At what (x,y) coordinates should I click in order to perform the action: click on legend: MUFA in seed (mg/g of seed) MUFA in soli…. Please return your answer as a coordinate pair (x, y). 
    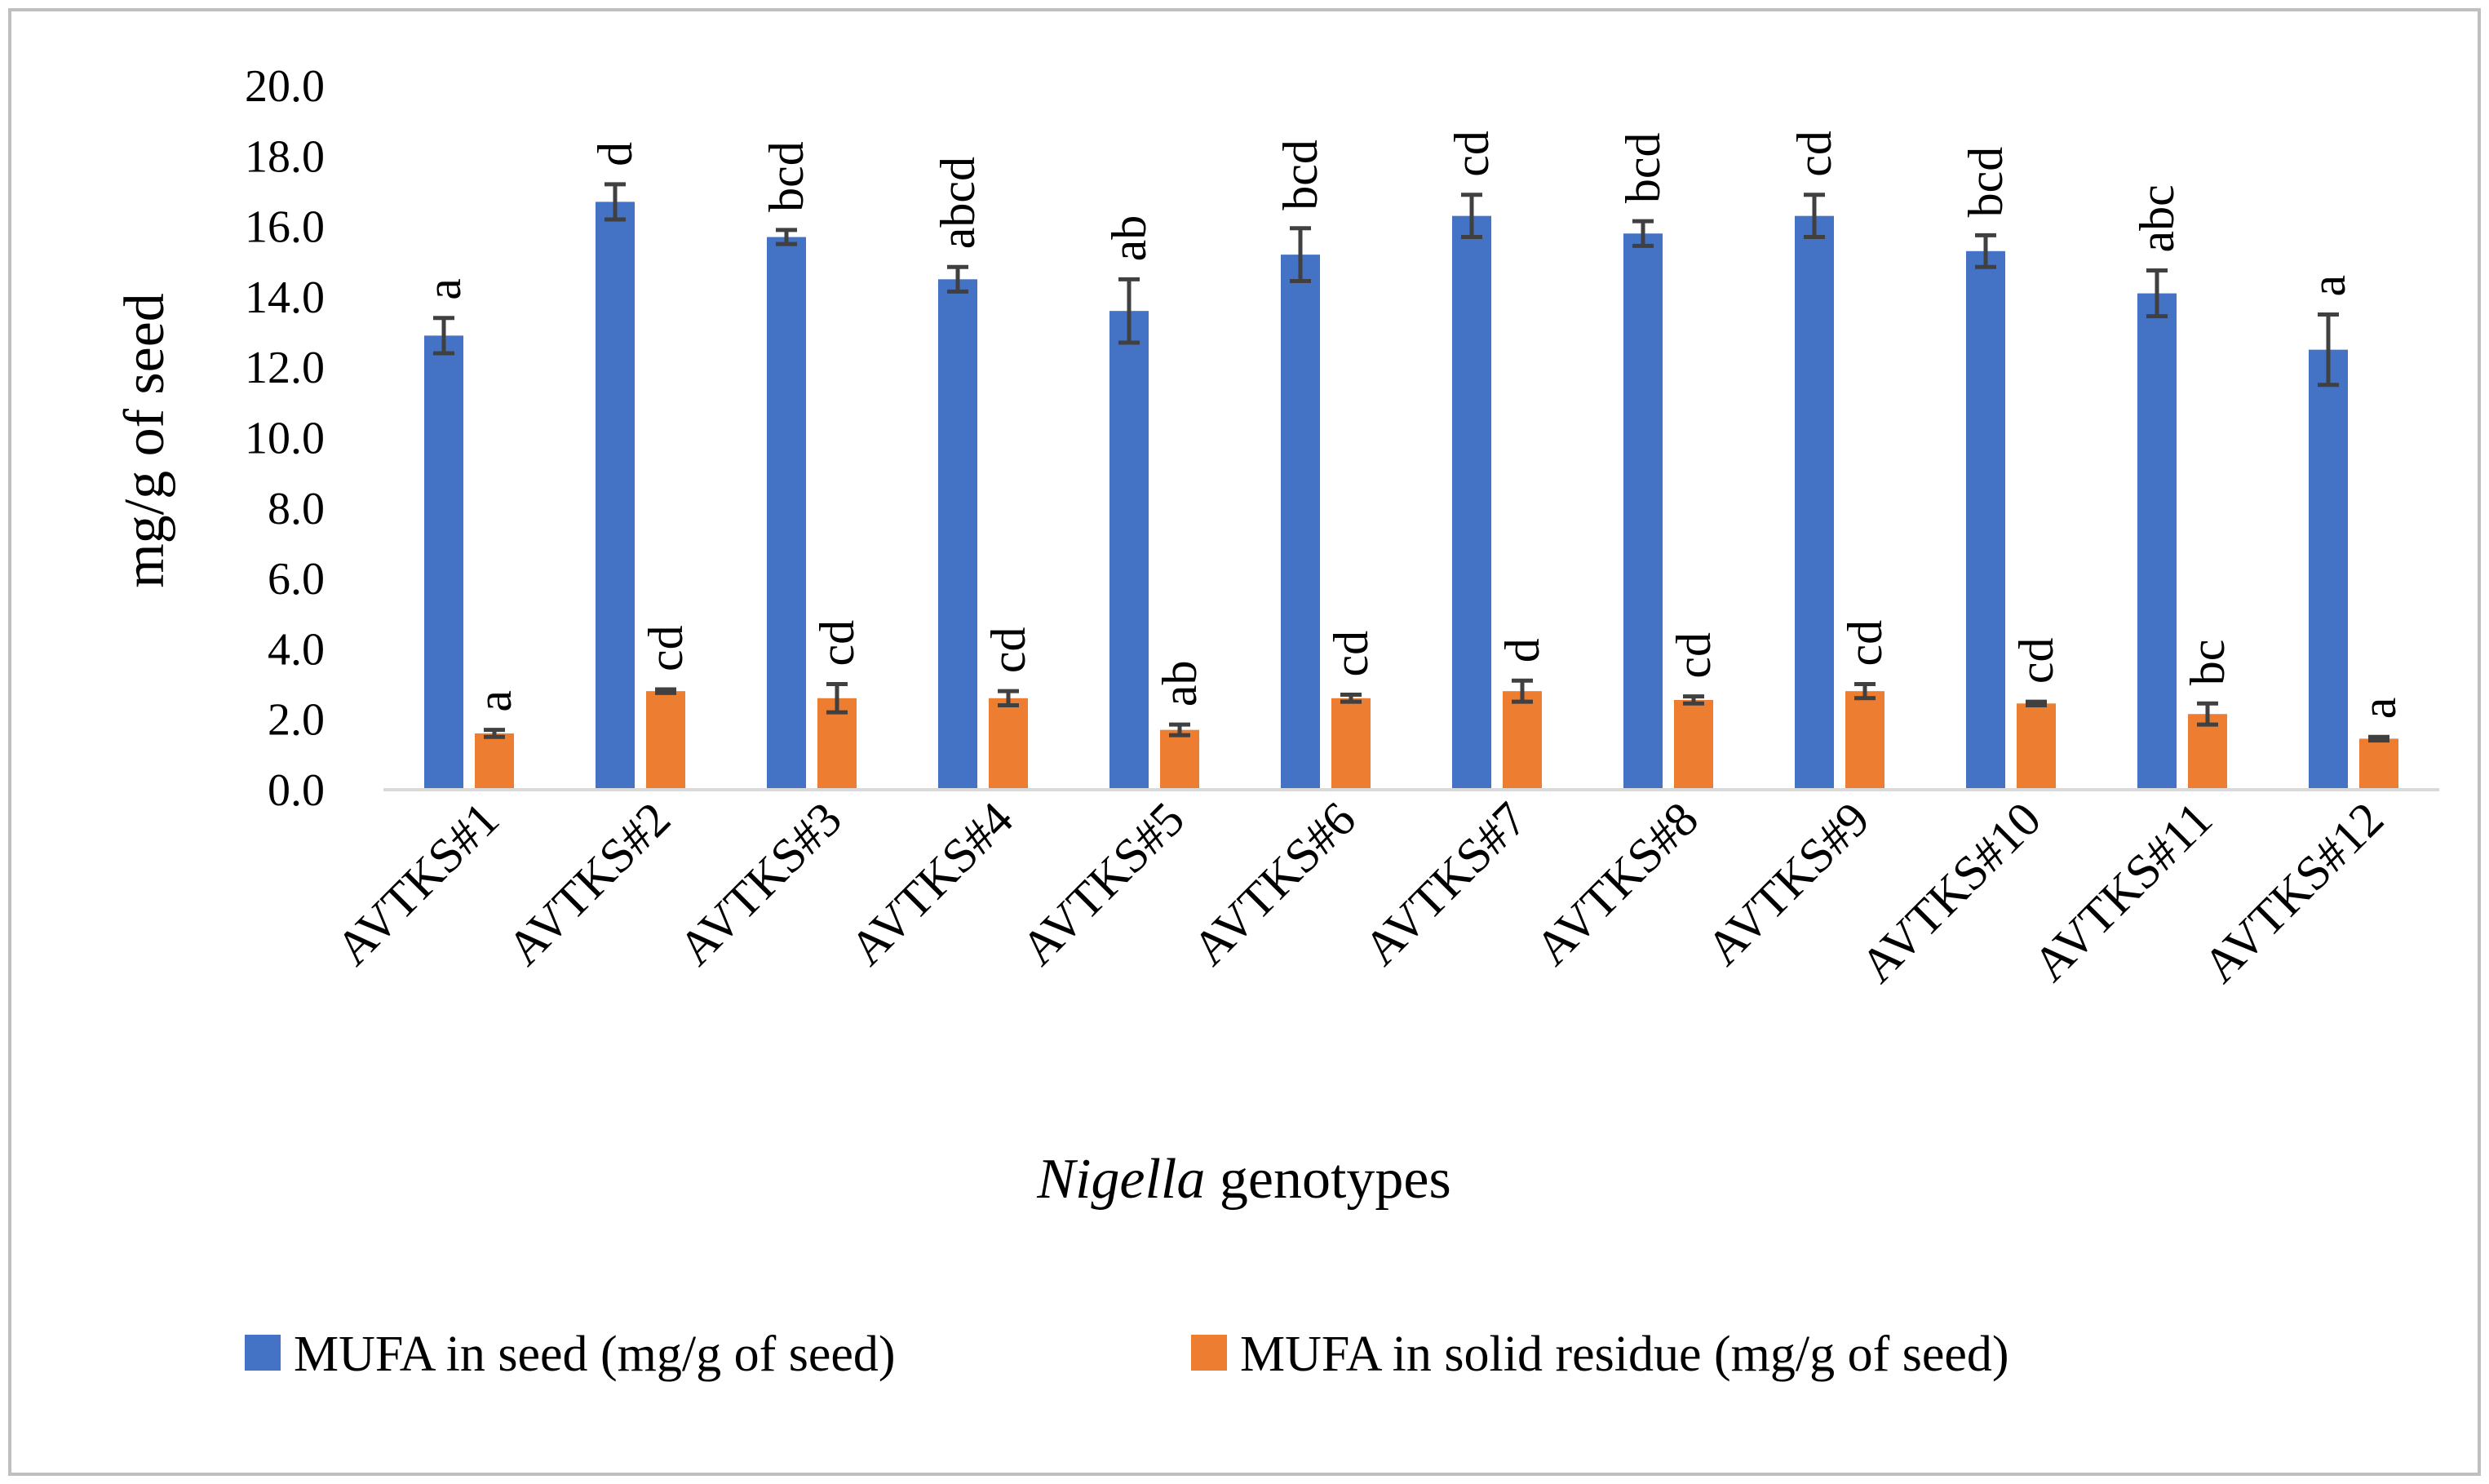
    Looking at the image, I should click on (1127, 1354).